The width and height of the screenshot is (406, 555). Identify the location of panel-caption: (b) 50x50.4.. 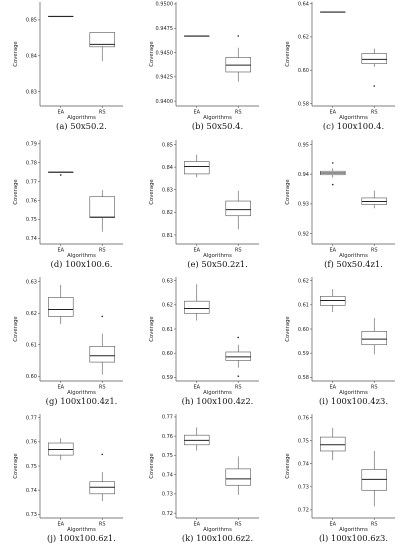
(217, 126).